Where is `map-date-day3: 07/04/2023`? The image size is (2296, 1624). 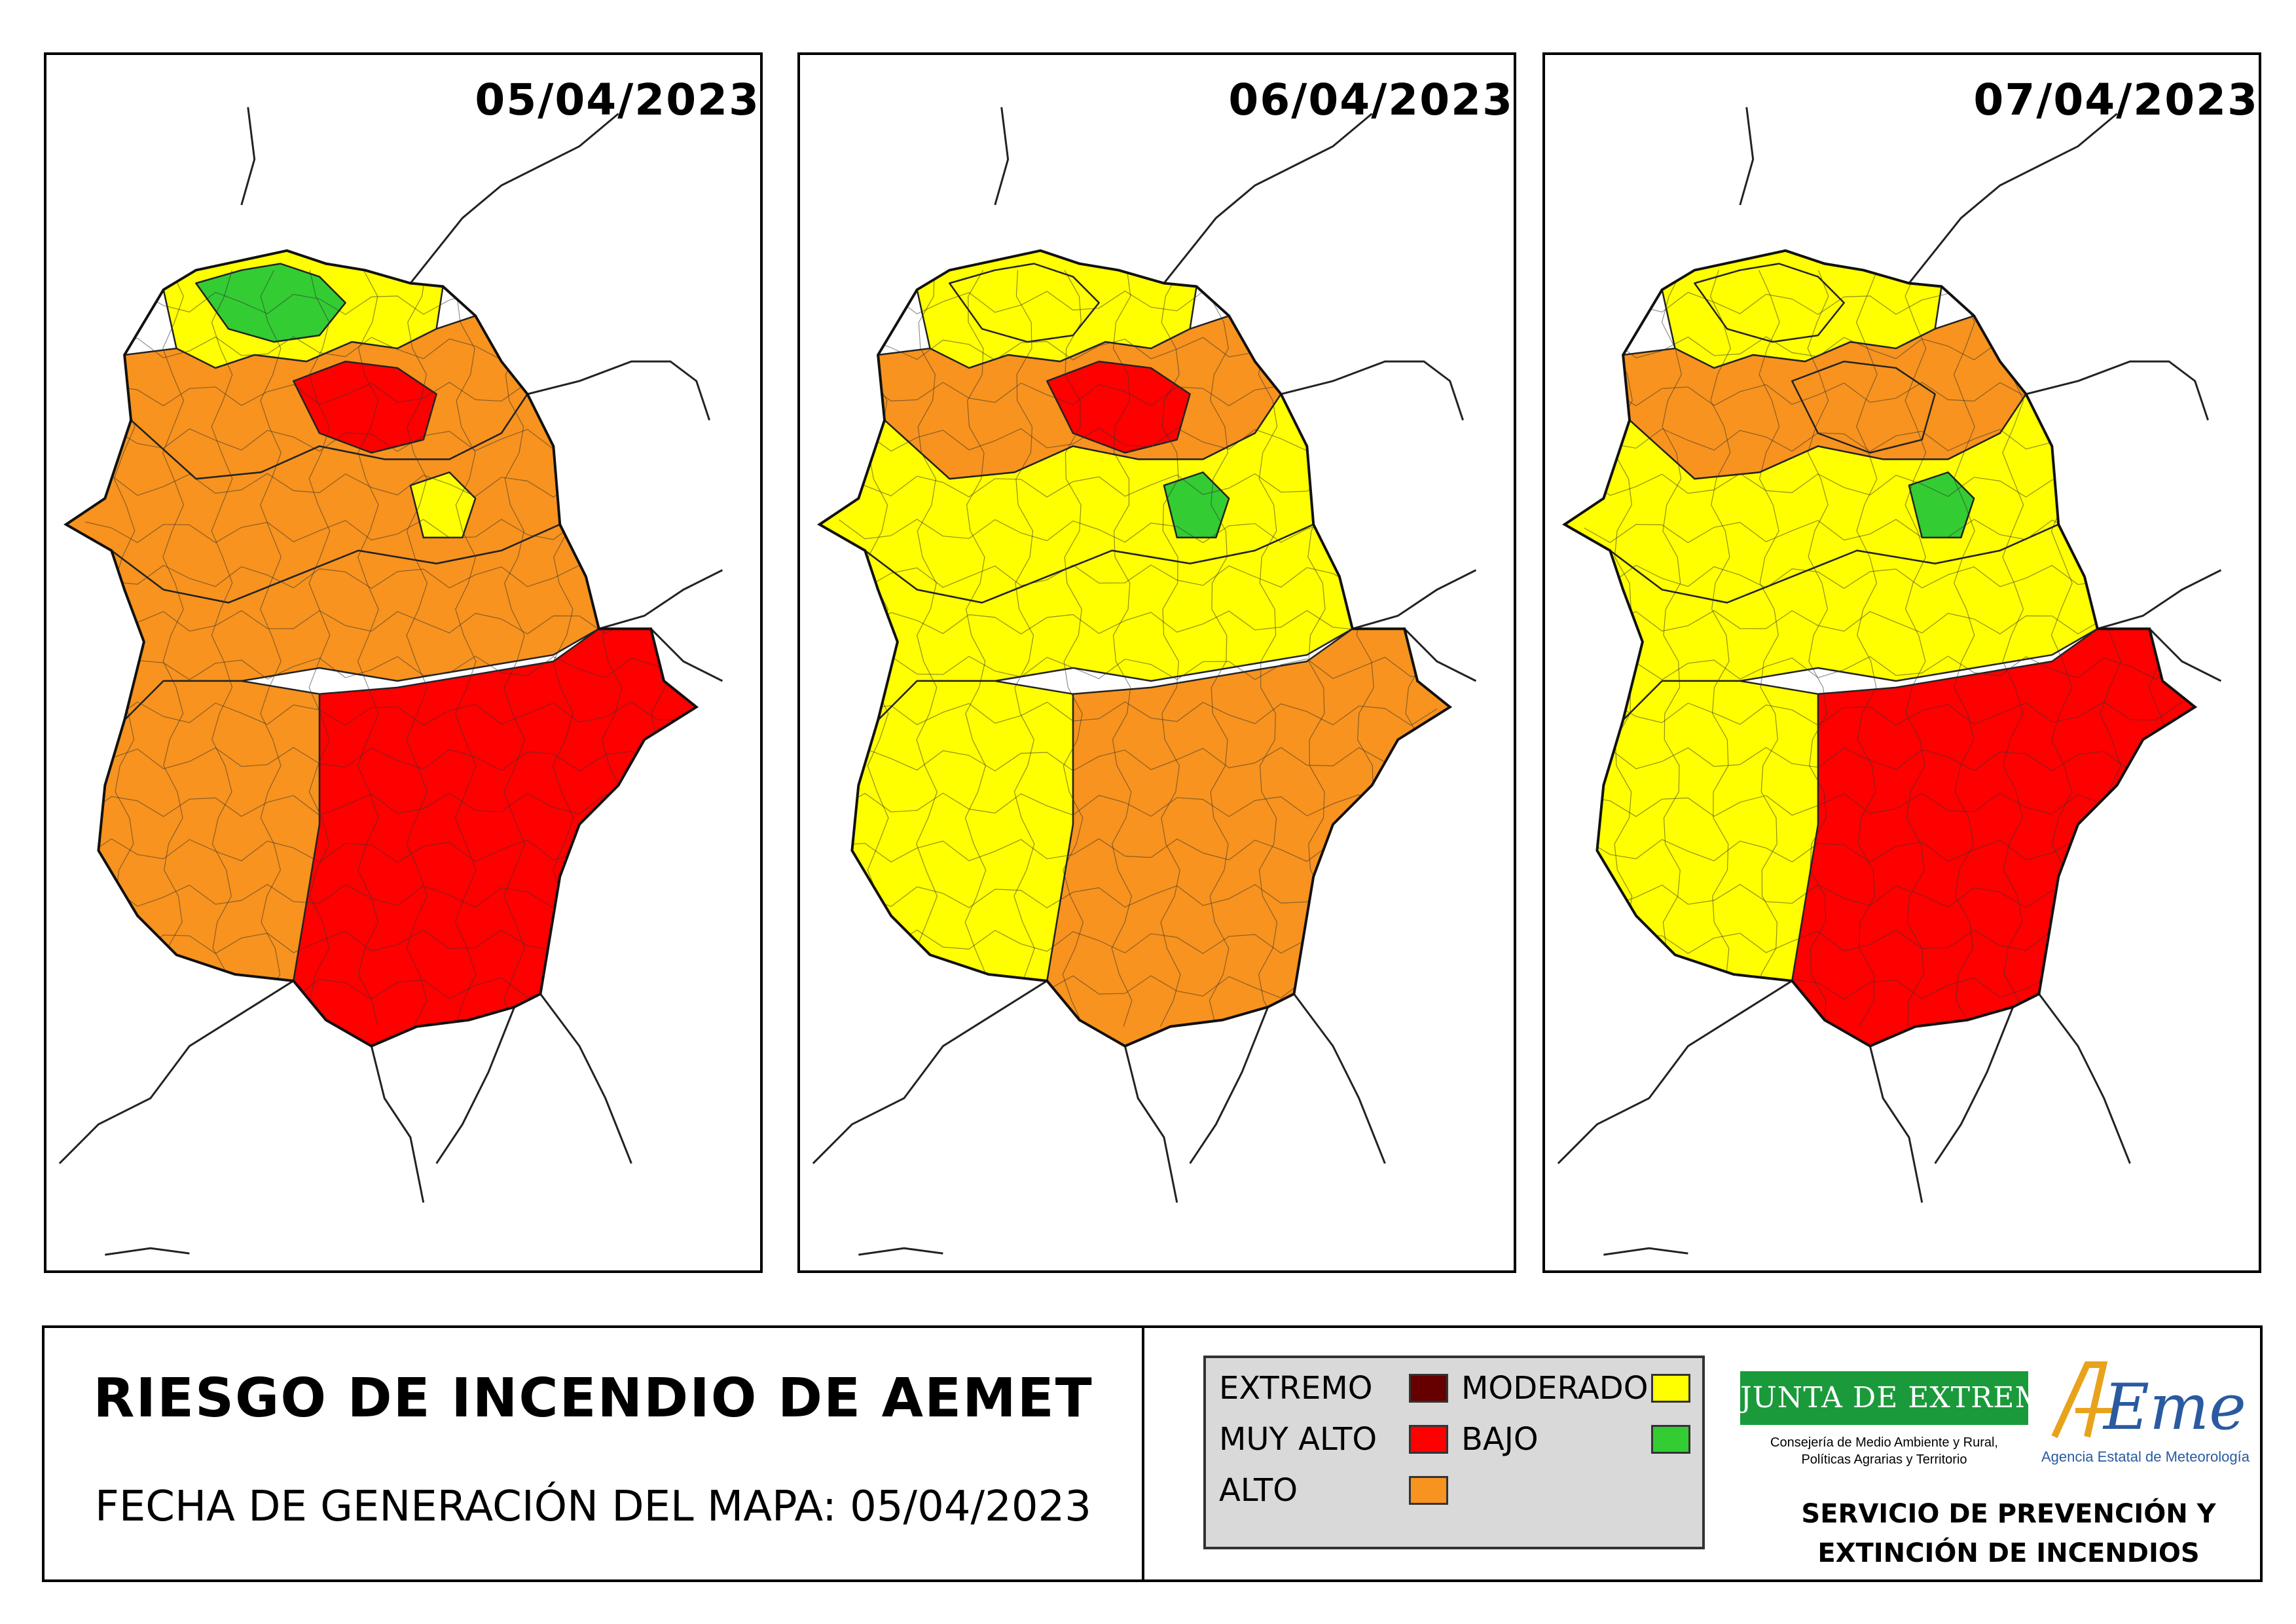
map-date-day3: 07/04/2023 is located at coordinates (2116, 100).